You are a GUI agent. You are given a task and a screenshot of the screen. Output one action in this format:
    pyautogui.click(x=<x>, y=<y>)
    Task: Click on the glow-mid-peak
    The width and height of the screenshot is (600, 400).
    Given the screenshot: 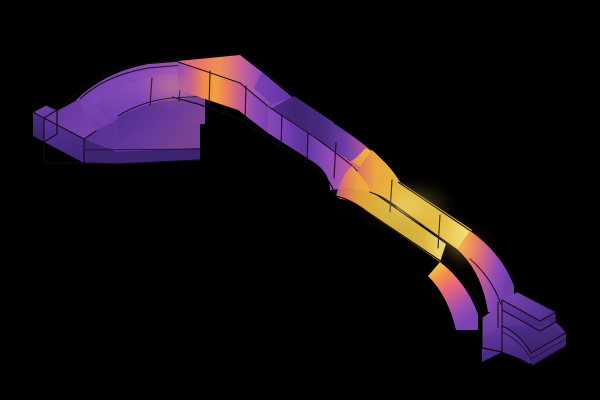 What is the action you would take?
    pyautogui.click(x=408, y=206)
    